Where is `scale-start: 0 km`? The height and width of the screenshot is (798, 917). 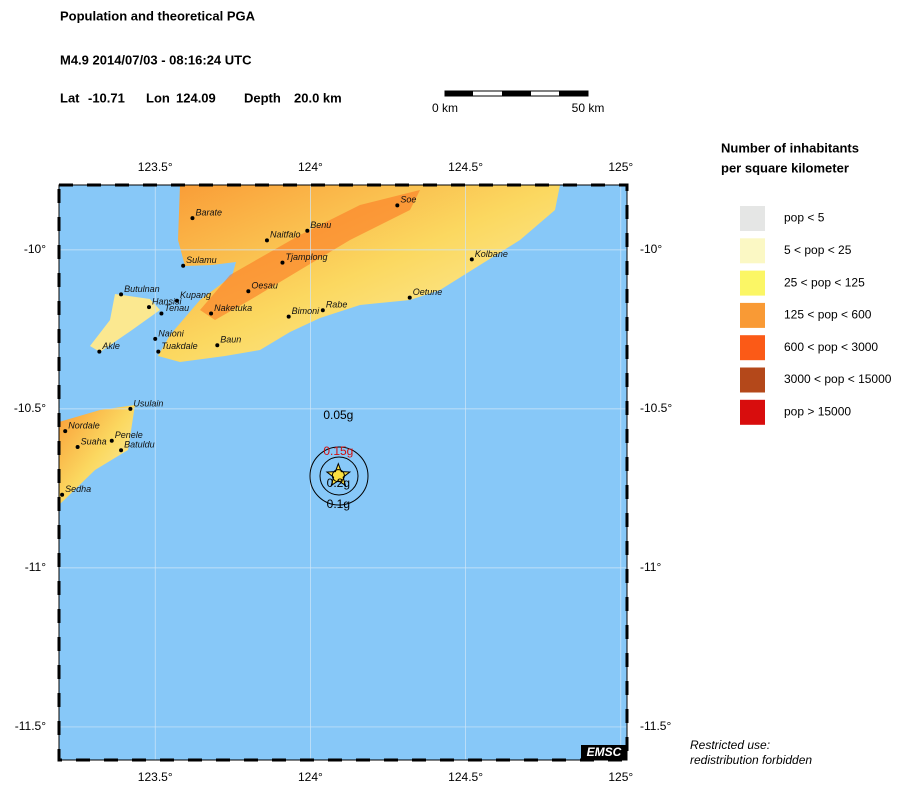
scale-start: 0 km is located at coordinates (445, 108).